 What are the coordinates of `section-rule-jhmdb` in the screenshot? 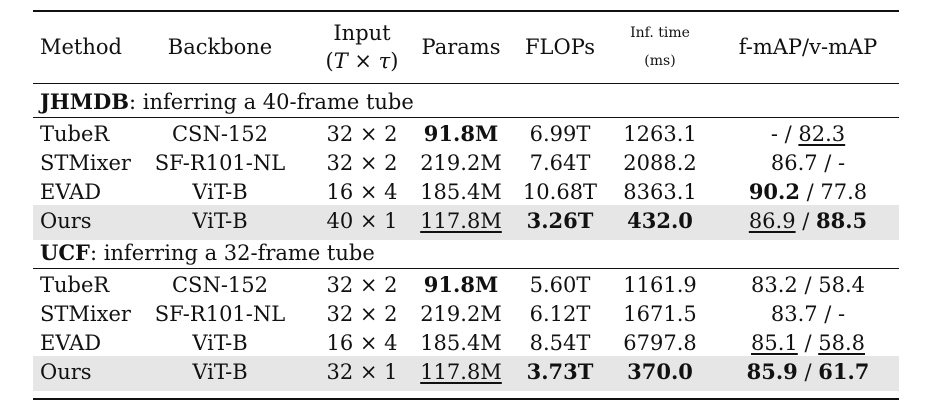 It's located at (466, 117).